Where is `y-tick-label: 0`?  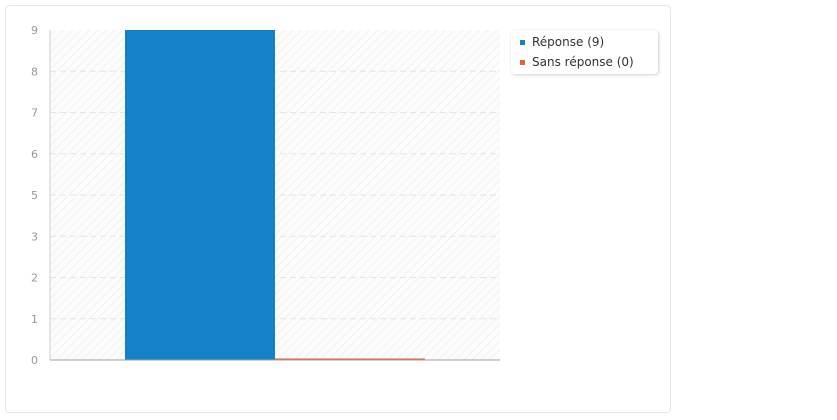
y-tick-label: 0 is located at coordinates (34, 360).